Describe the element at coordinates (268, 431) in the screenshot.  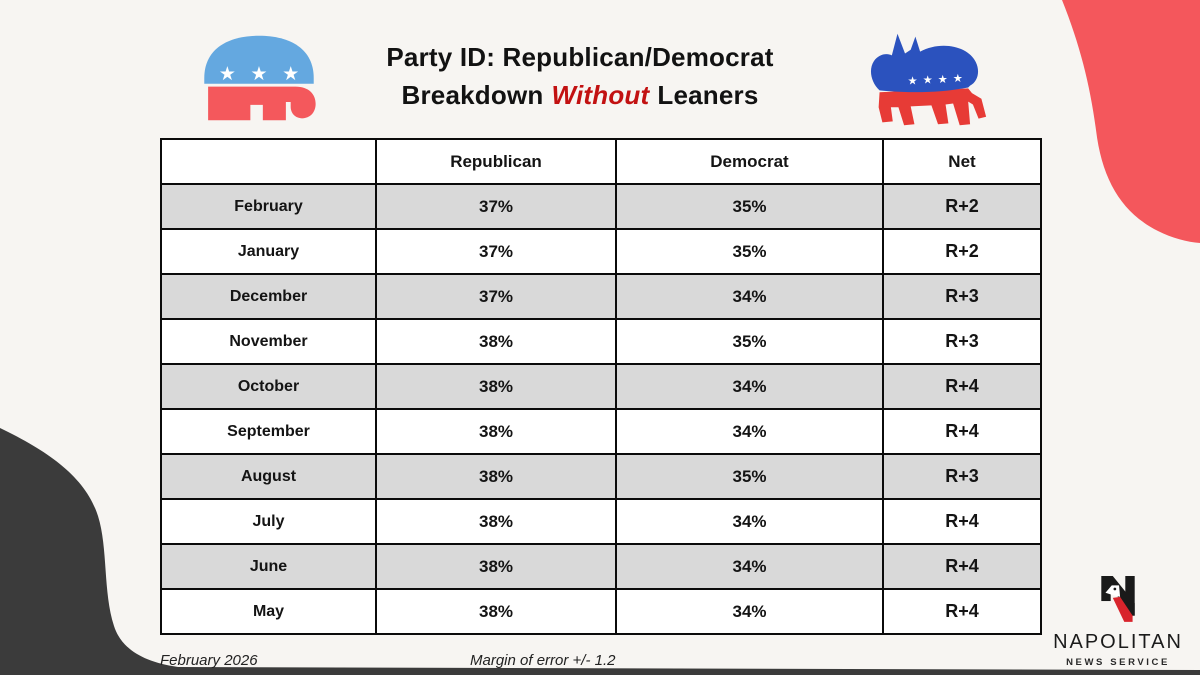
I see `month-cell: September` at that location.